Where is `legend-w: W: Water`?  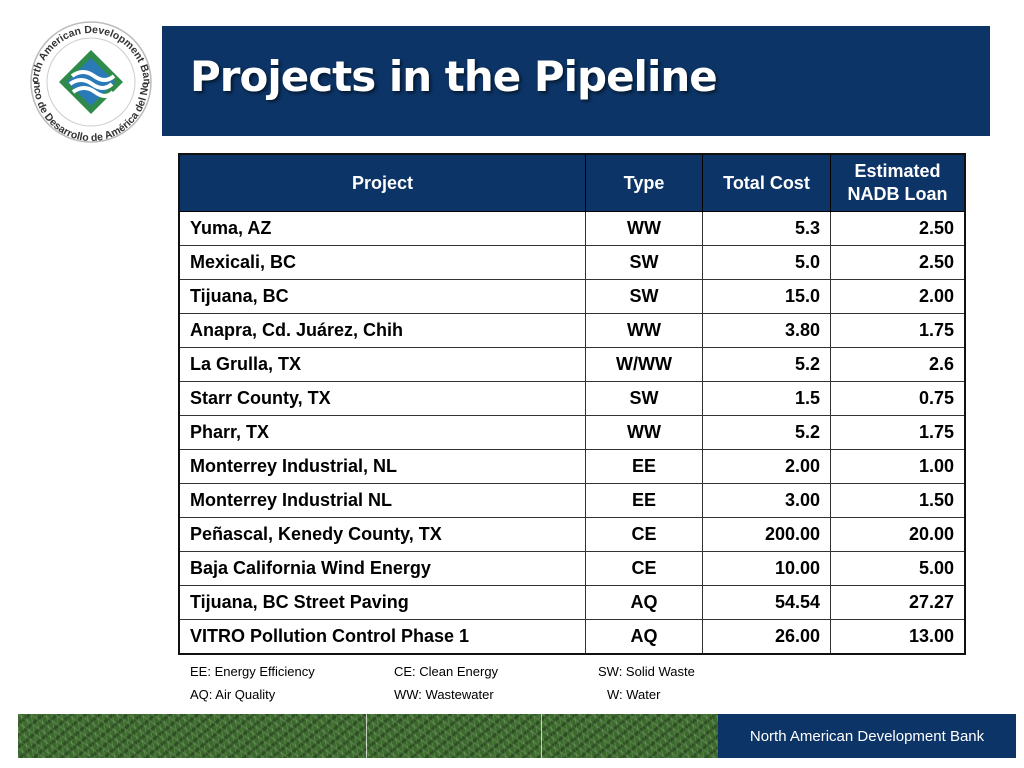
legend-w: W: Water is located at coordinates (634, 694).